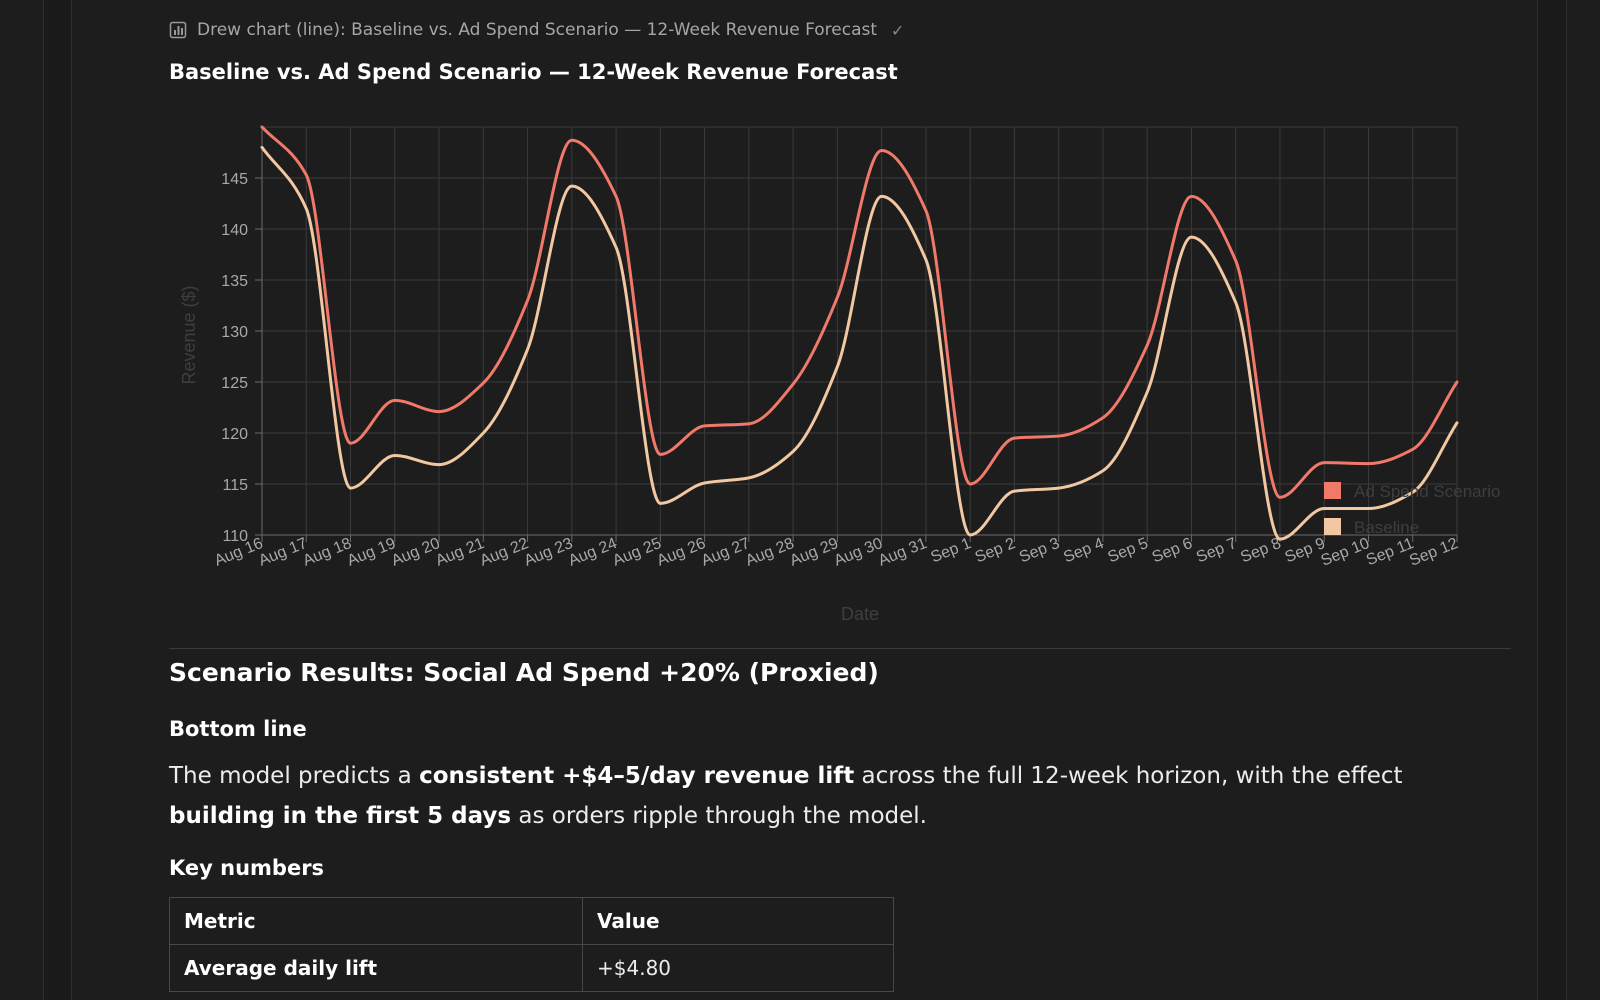 The width and height of the screenshot is (1600, 1000). What do you see at coordinates (1128, 550) in the screenshot?
I see `x-tick-label: Sep 5` at bounding box center [1128, 550].